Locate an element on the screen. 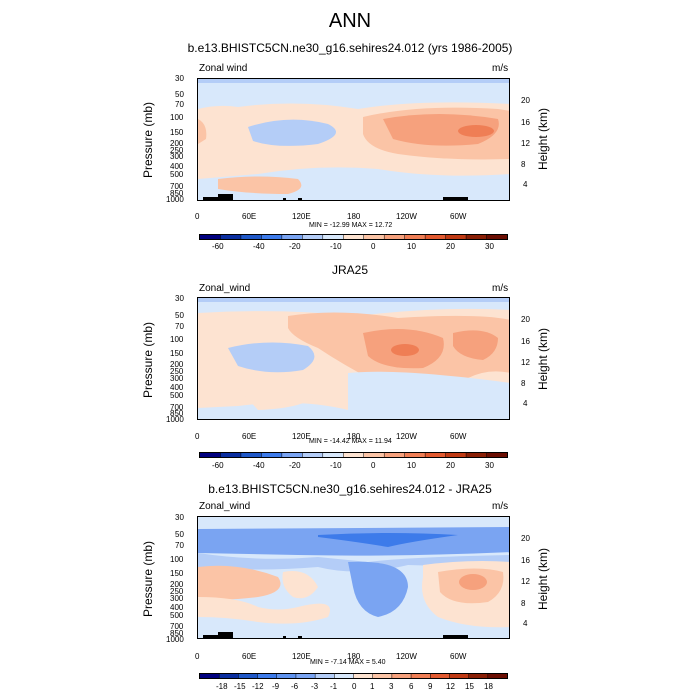 Image resolution: width=700 pixels, height=700 pixels. panel-3-colorbar-label: -1 is located at coordinates (334, 686).